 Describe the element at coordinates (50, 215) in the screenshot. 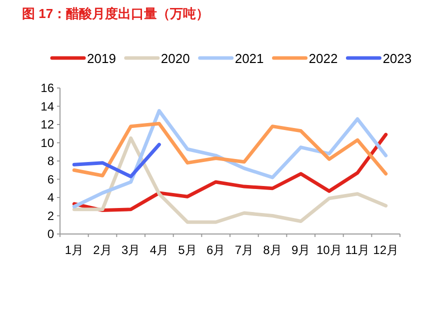

I see `y-tick-label: 2` at that location.